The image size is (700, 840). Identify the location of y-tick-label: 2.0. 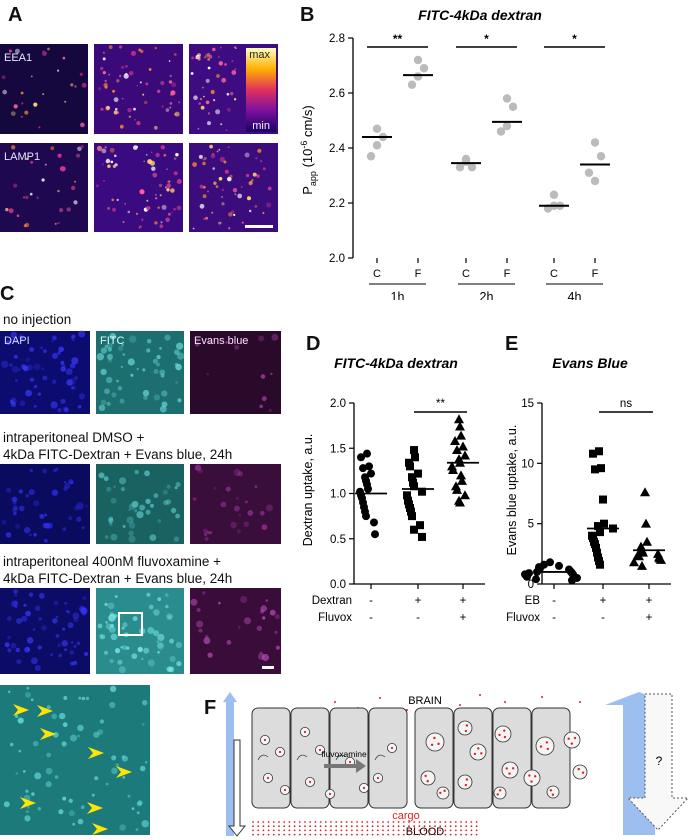
(337, 259).